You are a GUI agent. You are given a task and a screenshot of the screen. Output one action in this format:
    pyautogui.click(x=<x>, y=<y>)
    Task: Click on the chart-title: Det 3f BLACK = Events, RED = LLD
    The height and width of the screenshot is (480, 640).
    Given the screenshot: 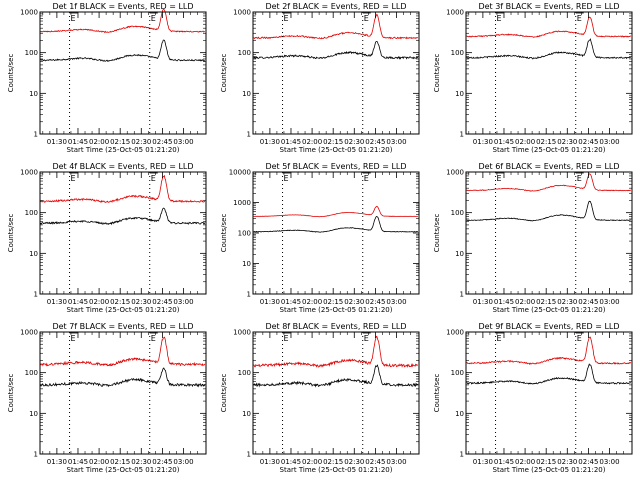 What is the action you would take?
    pyautogui.click(x=548, y=6)
    